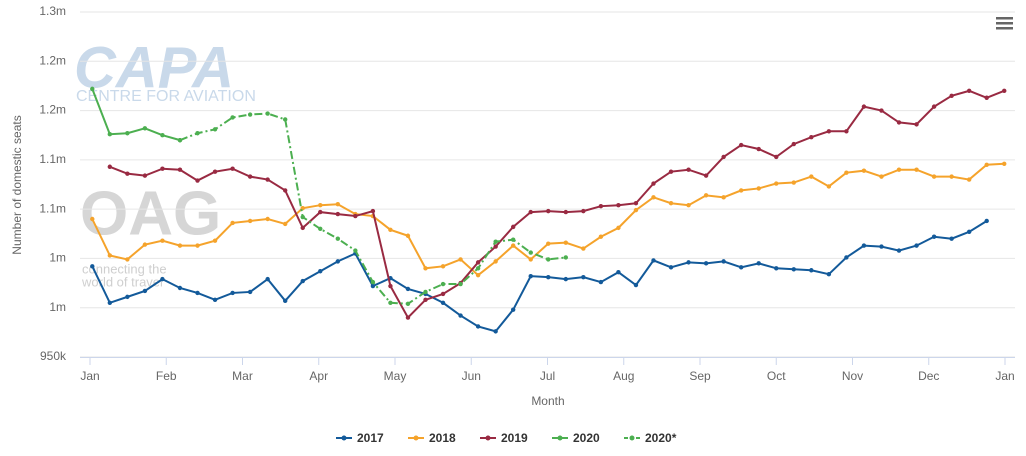 Image resolution: width=1026 pixels, height=456 pixels. What do you see at coordinates (136, 115) in the screenshot?
I see `series-line` at bounding box center [136, 115].